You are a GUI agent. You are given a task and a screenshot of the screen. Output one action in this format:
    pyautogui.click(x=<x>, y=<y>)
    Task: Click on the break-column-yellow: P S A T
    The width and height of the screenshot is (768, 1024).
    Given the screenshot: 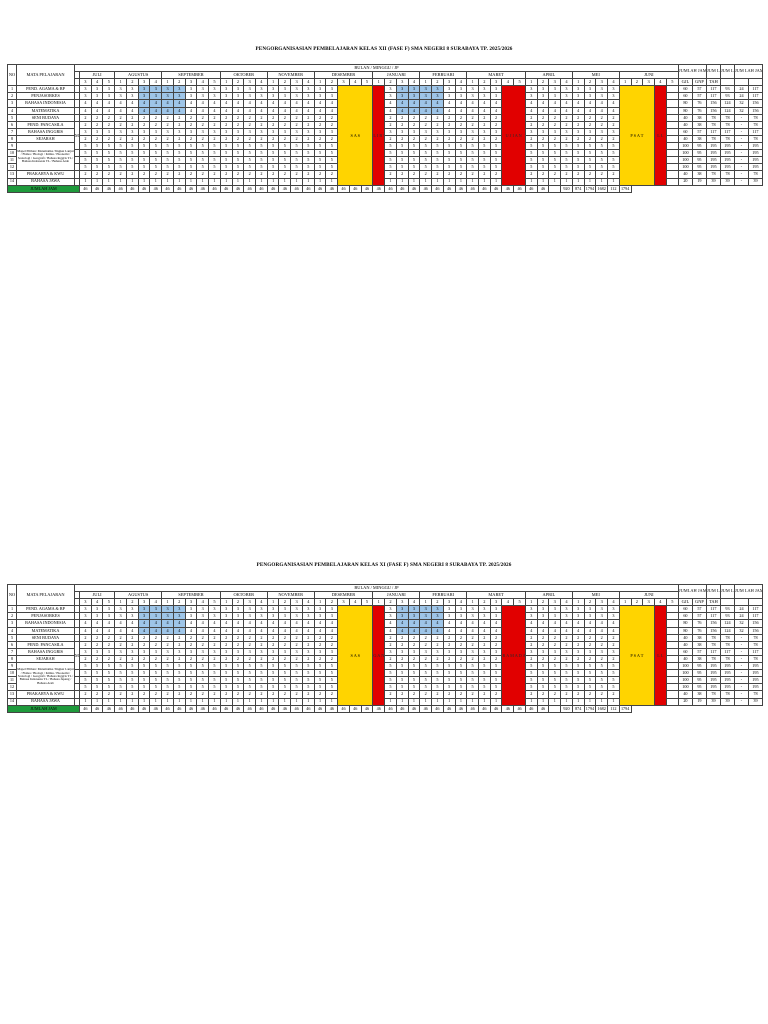 What is the action you would take?
    pyautogui.click(x=636, y=135)
    